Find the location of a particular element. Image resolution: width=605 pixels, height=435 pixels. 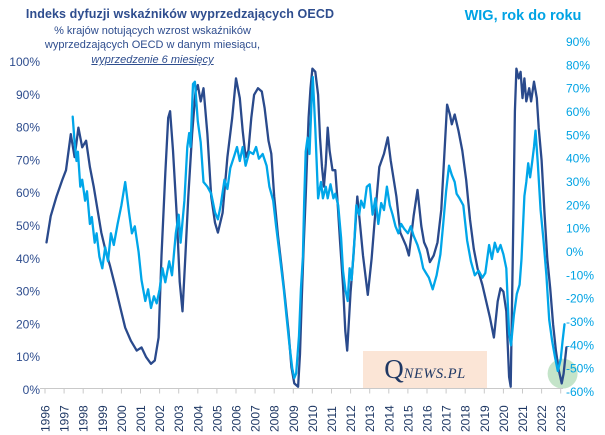

x-axis-label: 2000 is located at coordinates (122, 418).